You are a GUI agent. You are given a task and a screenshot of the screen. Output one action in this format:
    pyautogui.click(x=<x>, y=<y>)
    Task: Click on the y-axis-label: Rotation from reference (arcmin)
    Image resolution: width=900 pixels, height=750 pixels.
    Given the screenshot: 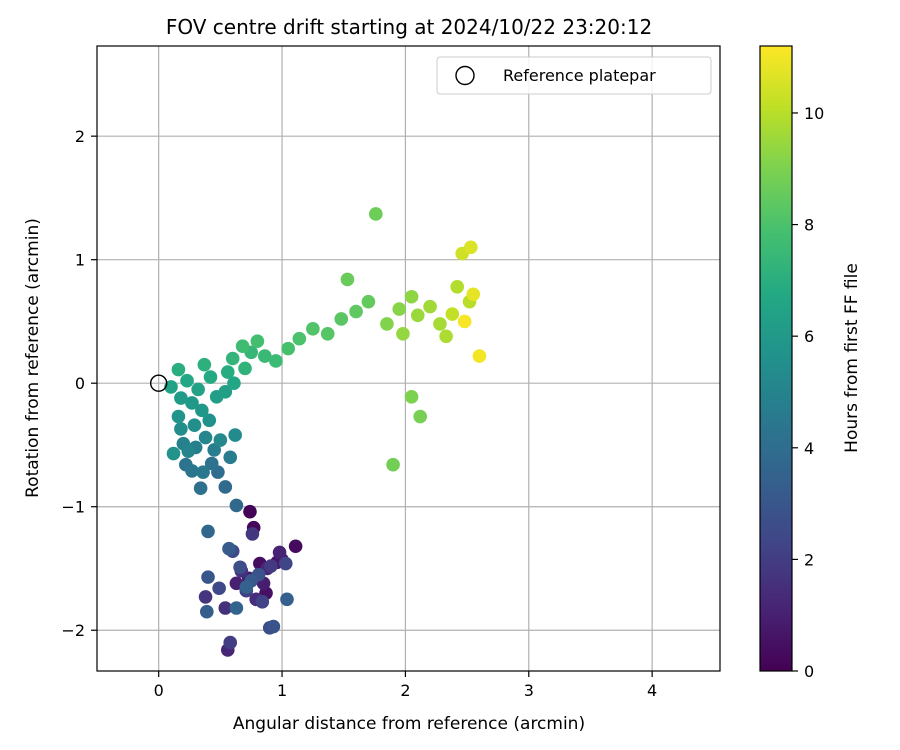 What is the action you would take?
    pyautogui.click(x=33, y=358)
    